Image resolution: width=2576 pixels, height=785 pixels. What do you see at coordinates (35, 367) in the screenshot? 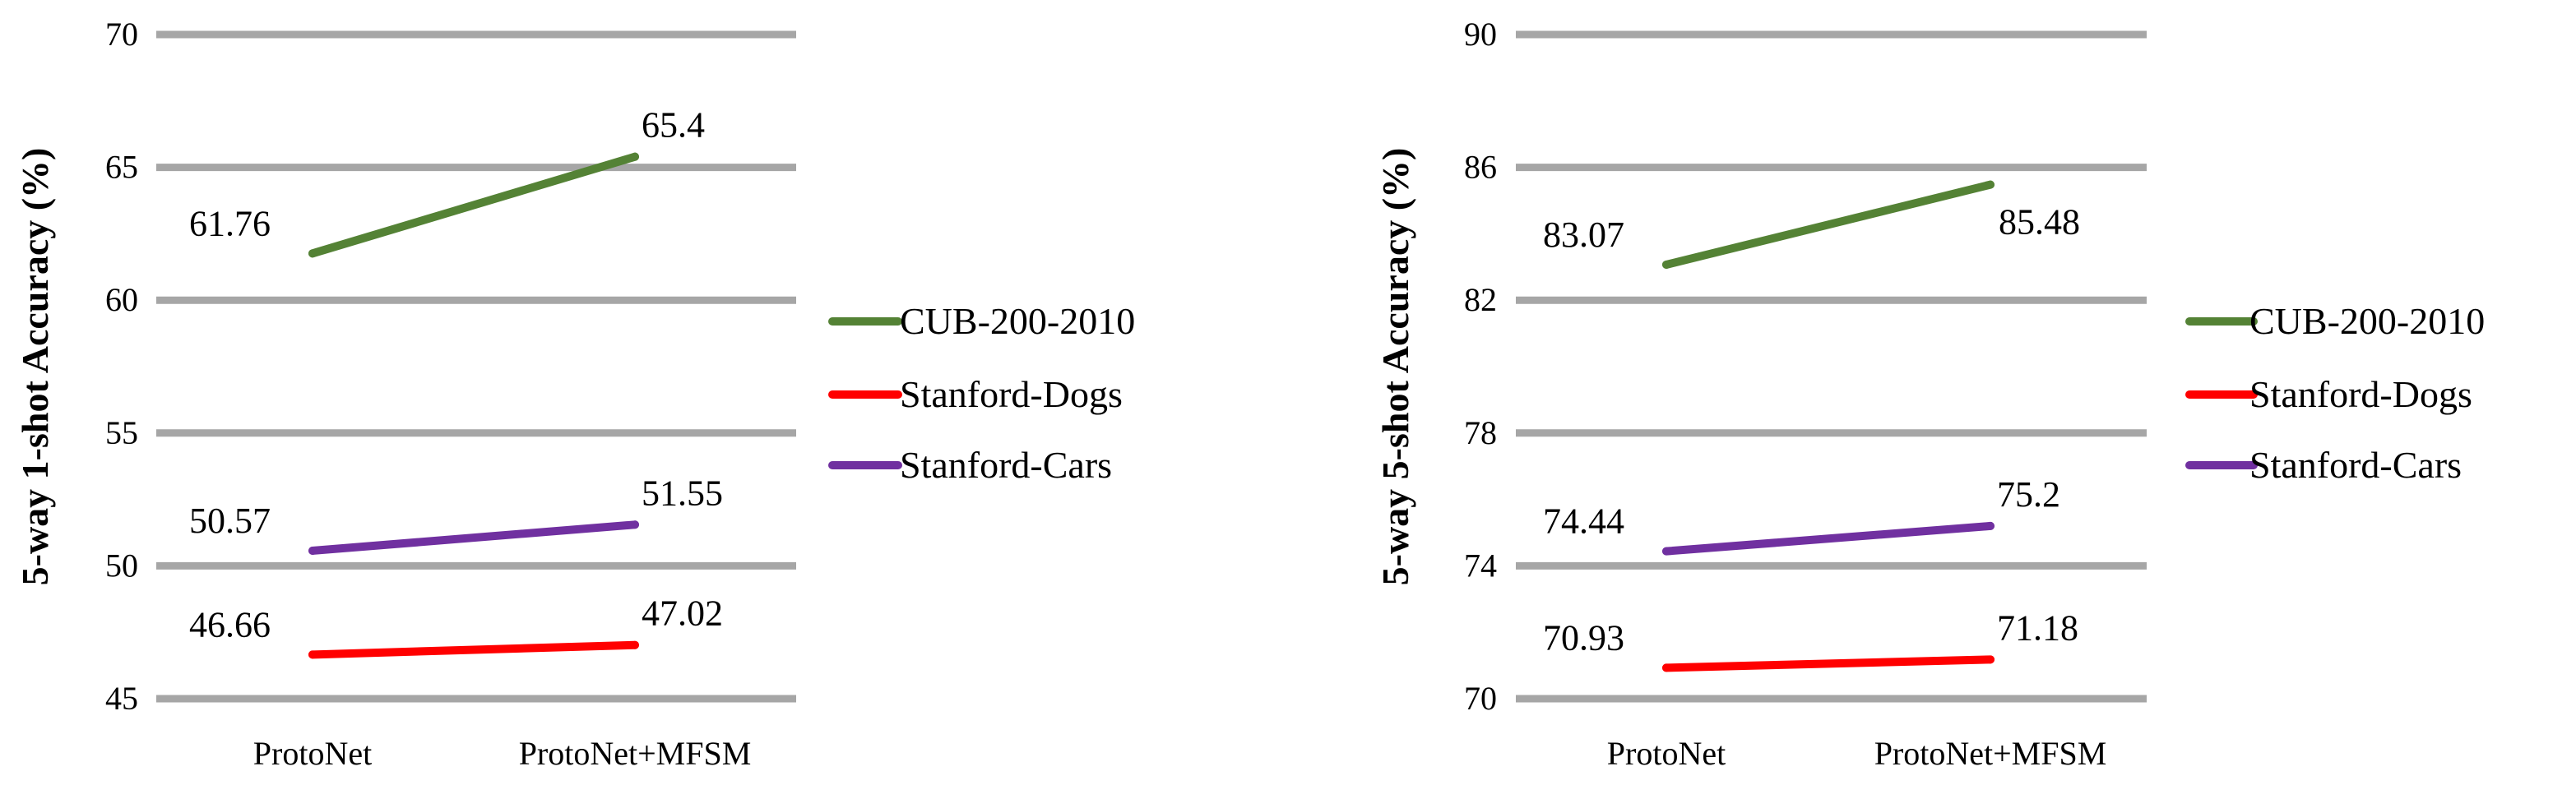
I see `y-axis-label: 5-way 1-shot Accuracy (%)` at bounding box center [35, 367].